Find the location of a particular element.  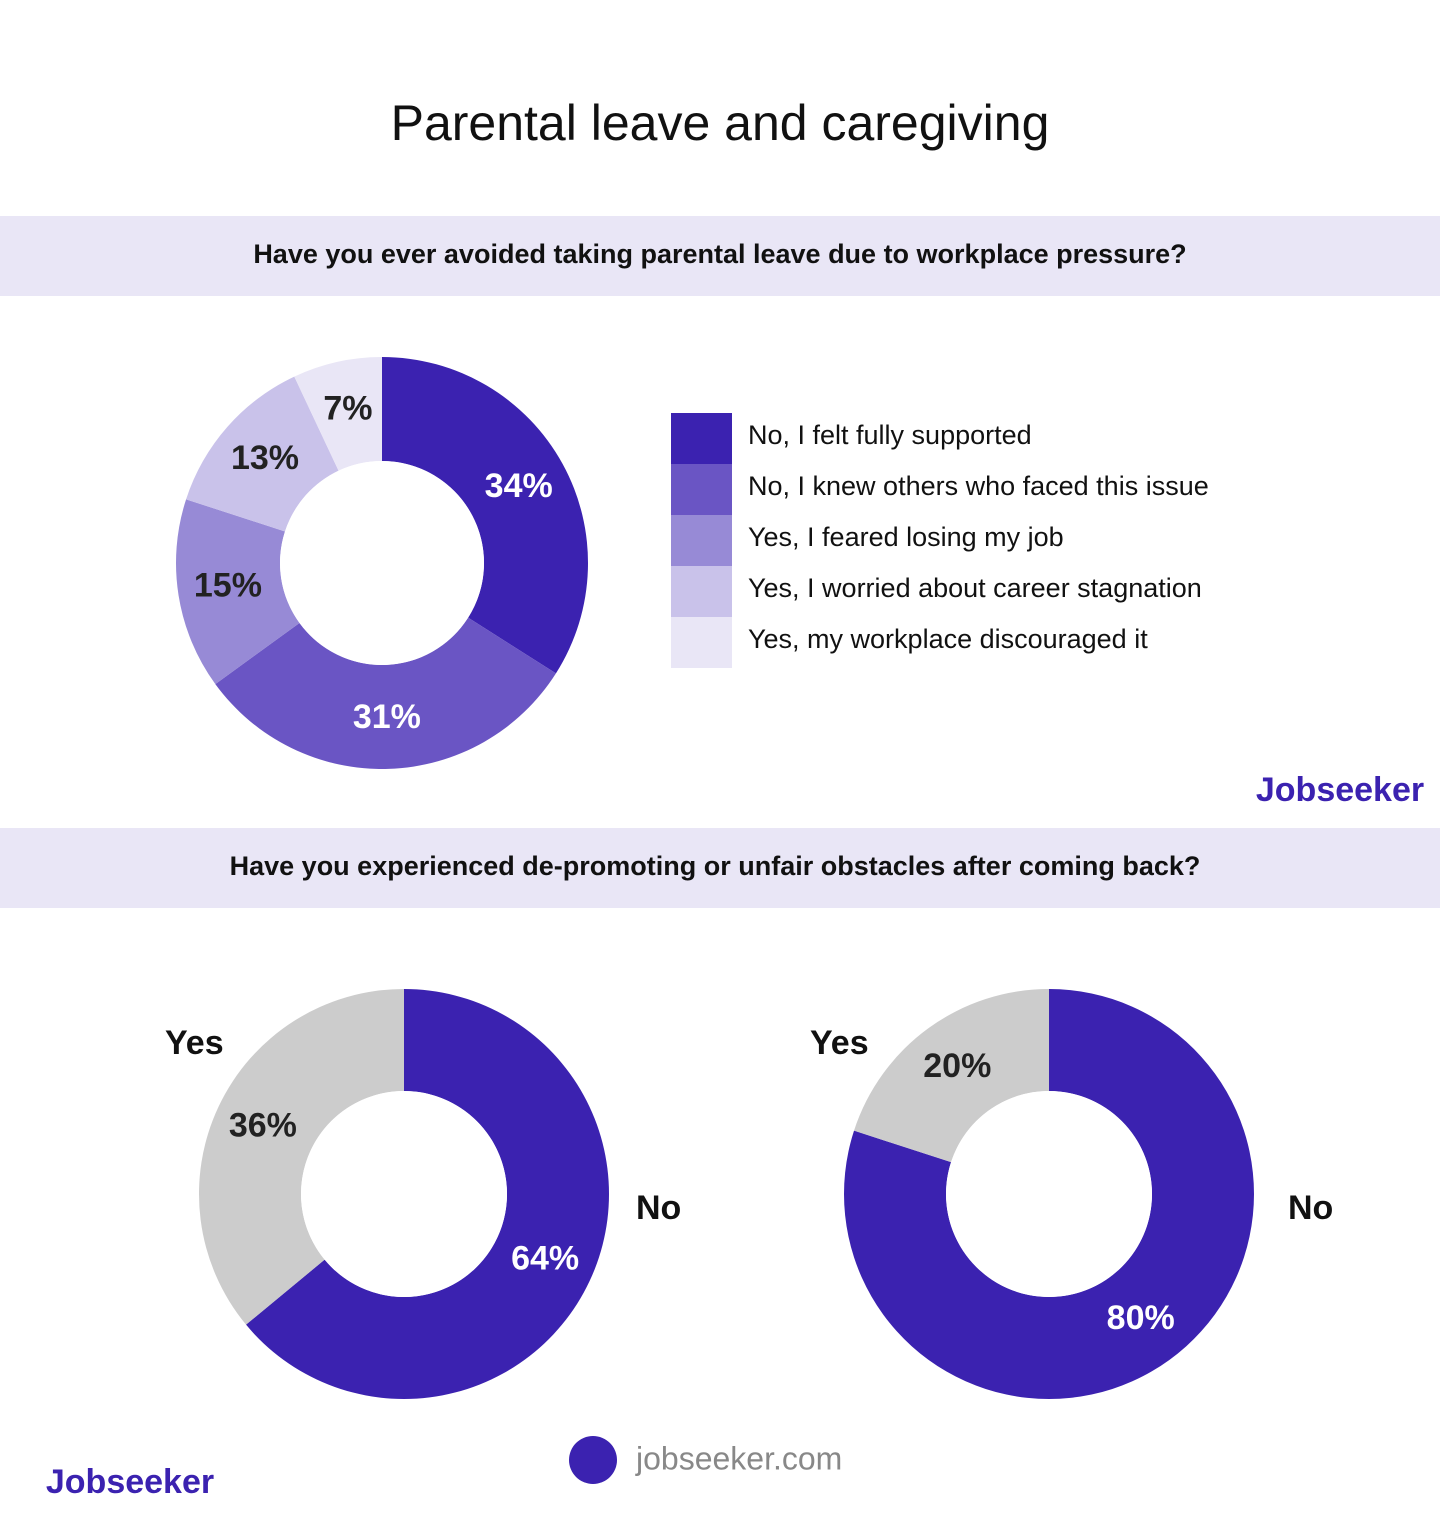

legend-label: Yes, I worried about career stagnation is located at coordinates (975, 588).